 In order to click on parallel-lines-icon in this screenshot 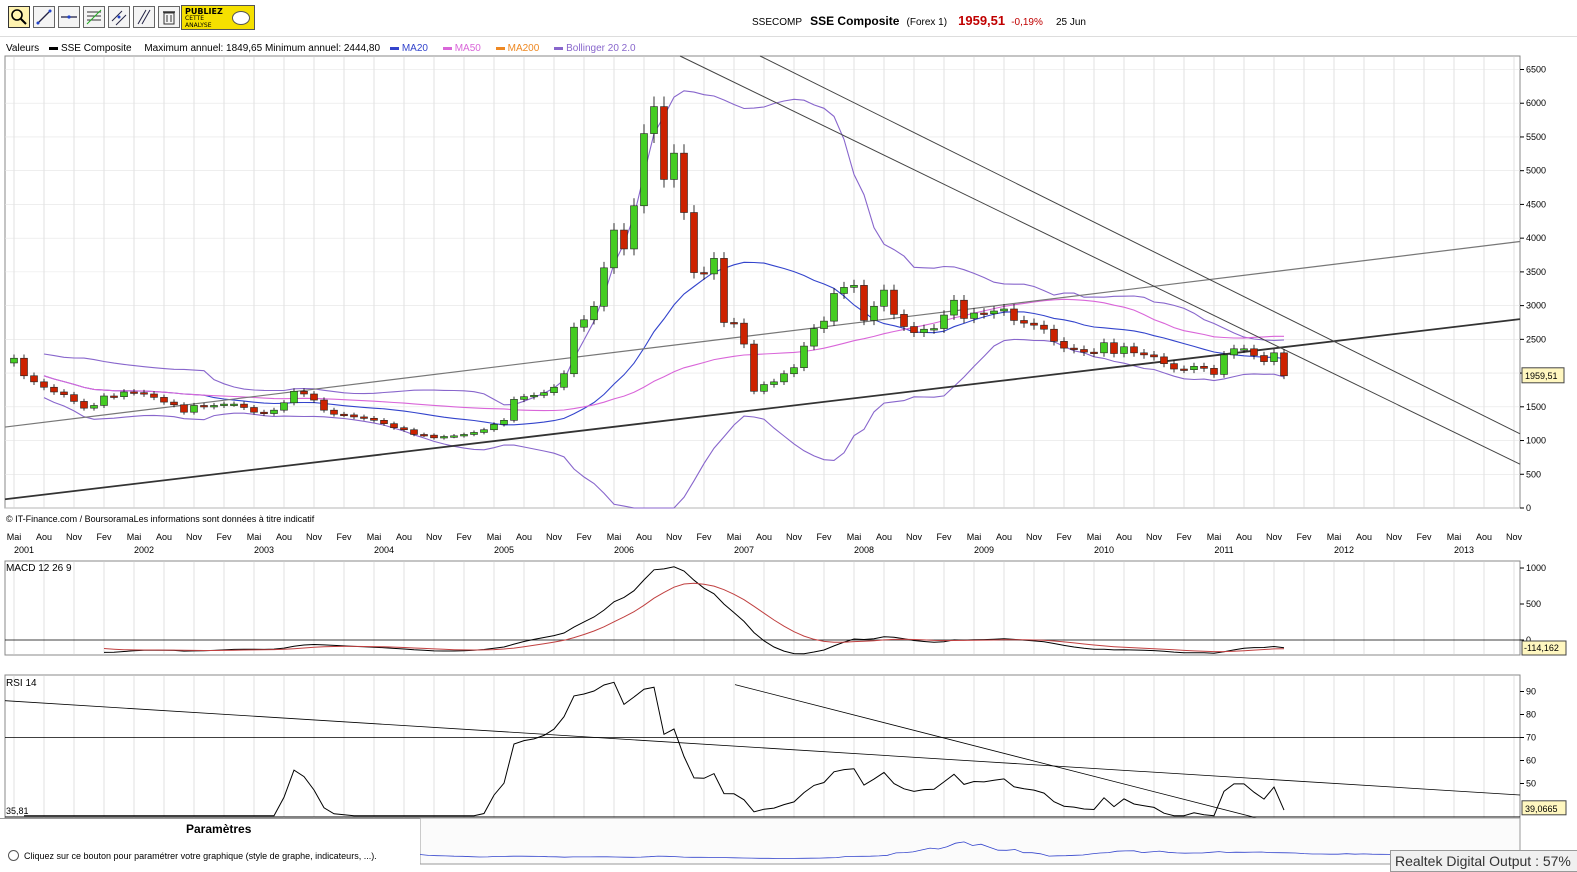, I will do `click(144, 17)`.